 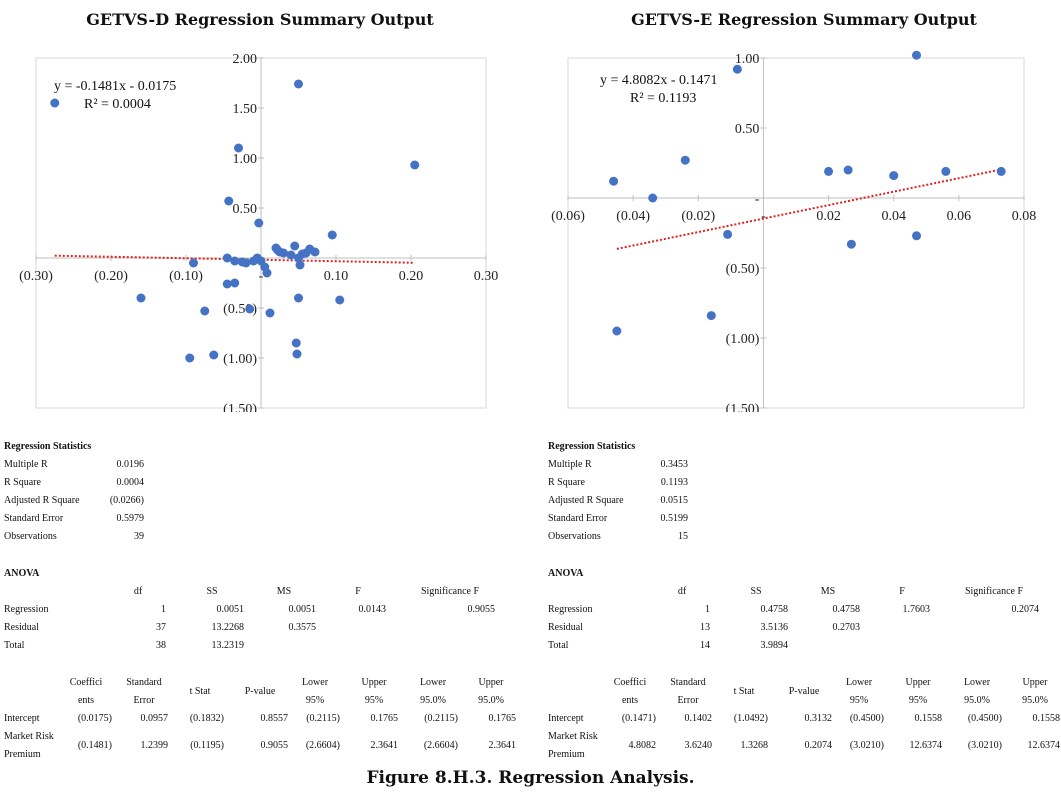 What do you see at coordinates (34, 518) in the screenshot?
I see `reg-stat-label: Standard Error` at bounding box center [34, 518].